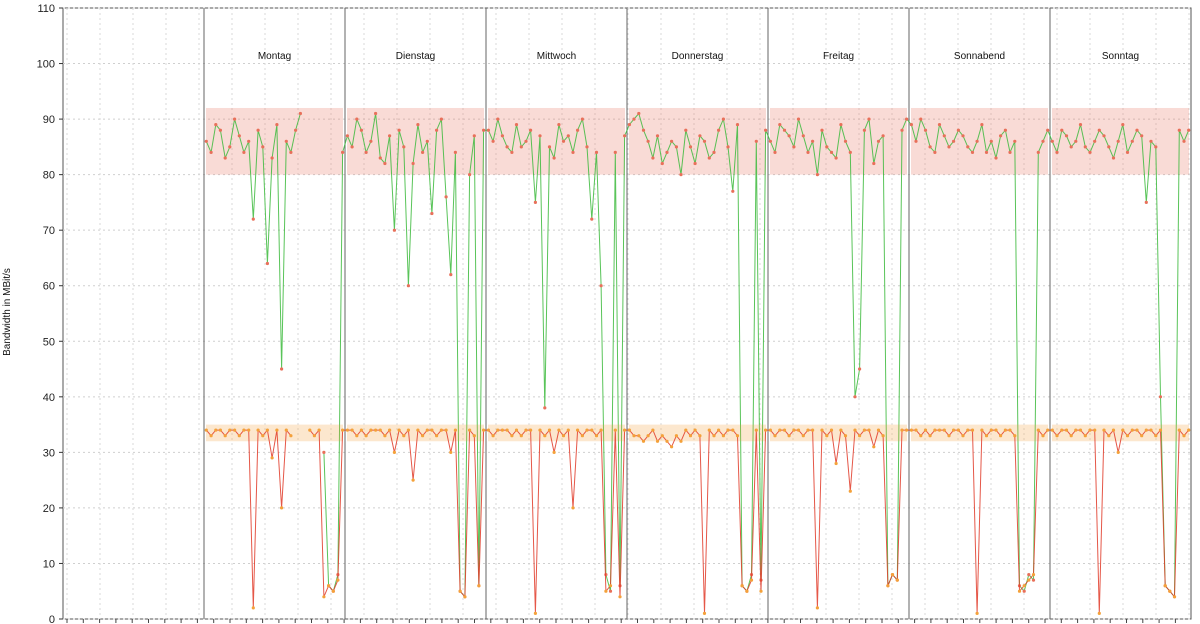  Describe the element at coordinates (556, 56) in the screenshot. I see `day-label: Mittwoch` at that location.